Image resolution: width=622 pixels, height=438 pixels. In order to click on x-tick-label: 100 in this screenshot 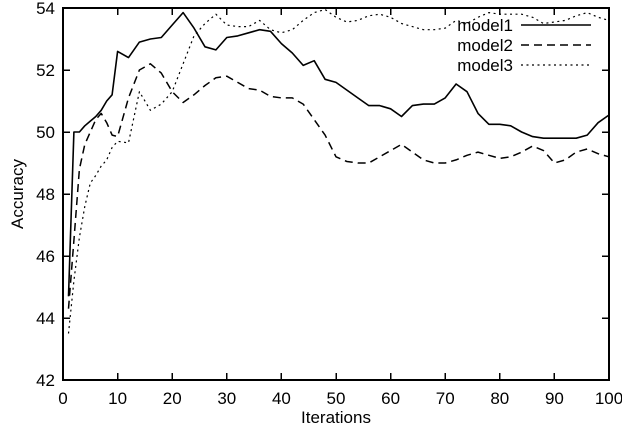, I will do `click(608, 398)`.